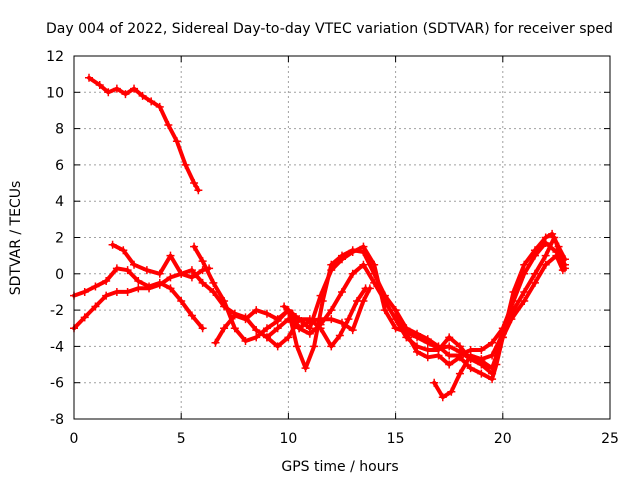 The image size is (640, 480). What do you see at coordinates (59, 202) in the screenshot?
I see `y-tick-label: 4` at bounding box center [59, 202].